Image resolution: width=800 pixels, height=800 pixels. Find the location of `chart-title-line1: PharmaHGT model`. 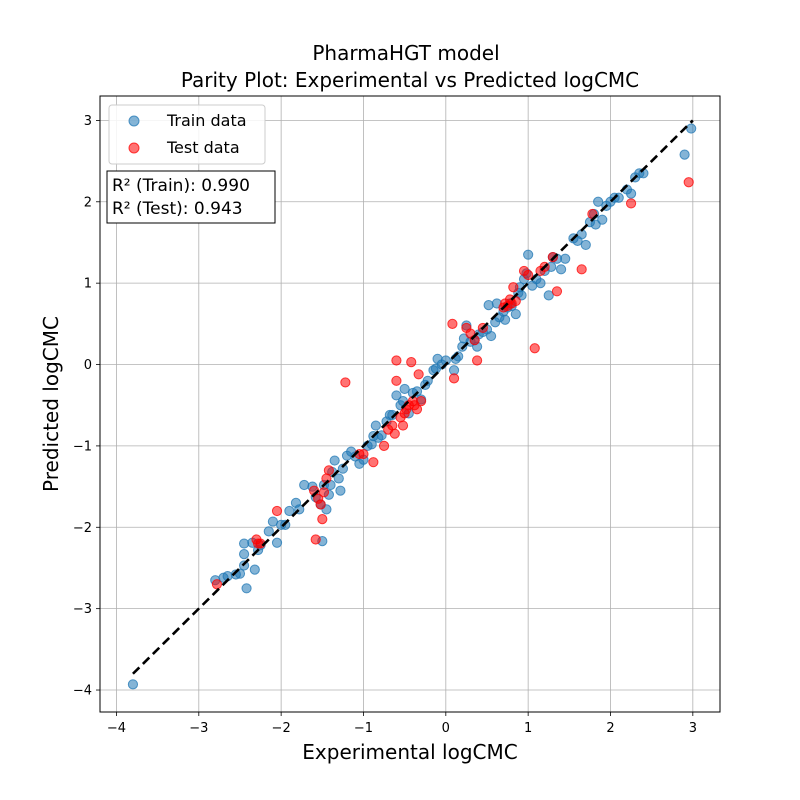

chart-title-line1: PharmaHGT model is located at coordinates (405, 53).